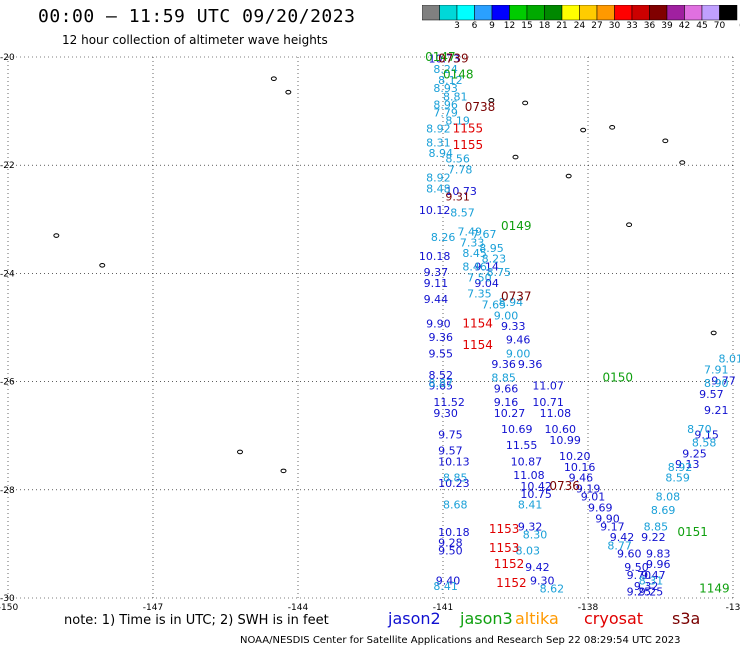 The height and width of the screenshot is (650, 740). What do you see at coordinates (622, 537) in the screenshot?
I see `swh-value-label: 9.42` at bounding box center [622, 537].